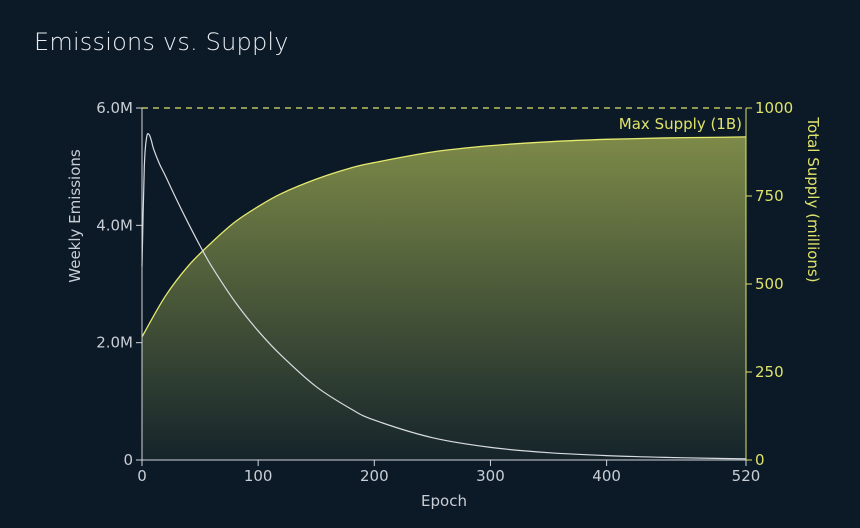 The width and height of the screenshot is (860, 528). Describe the element at coordinates (374, 476) in the screenshot. I see `x-tick-label: 200` at that location.